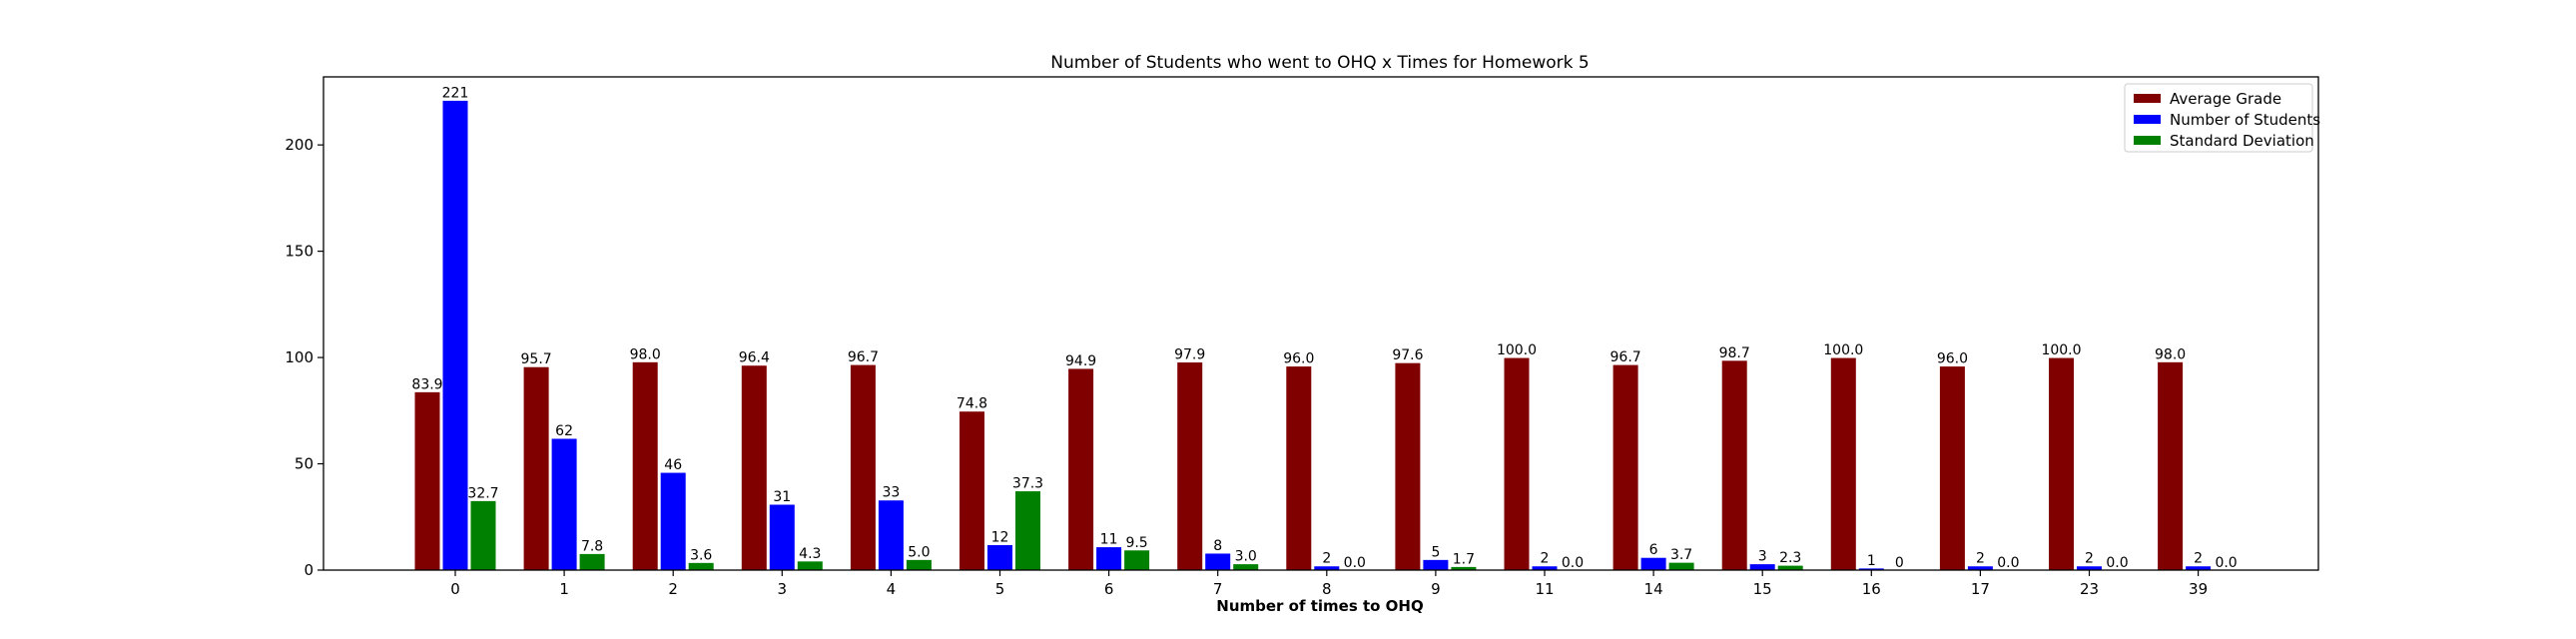 The image size is (2576, 639). Describe the element at coordinates (782, 497) in the screenshot. I see `bar-value-label: 31` at that location.